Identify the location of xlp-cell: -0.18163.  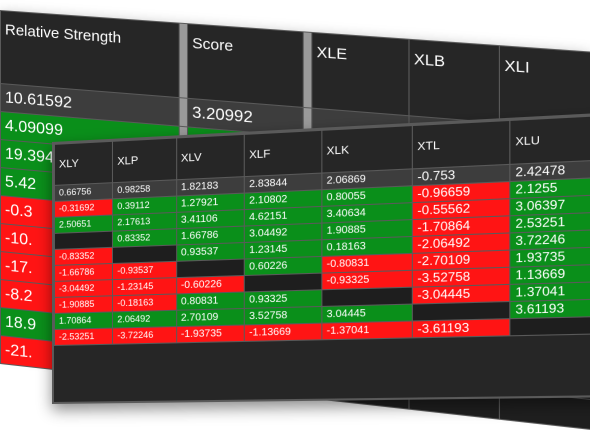
(145, 303).